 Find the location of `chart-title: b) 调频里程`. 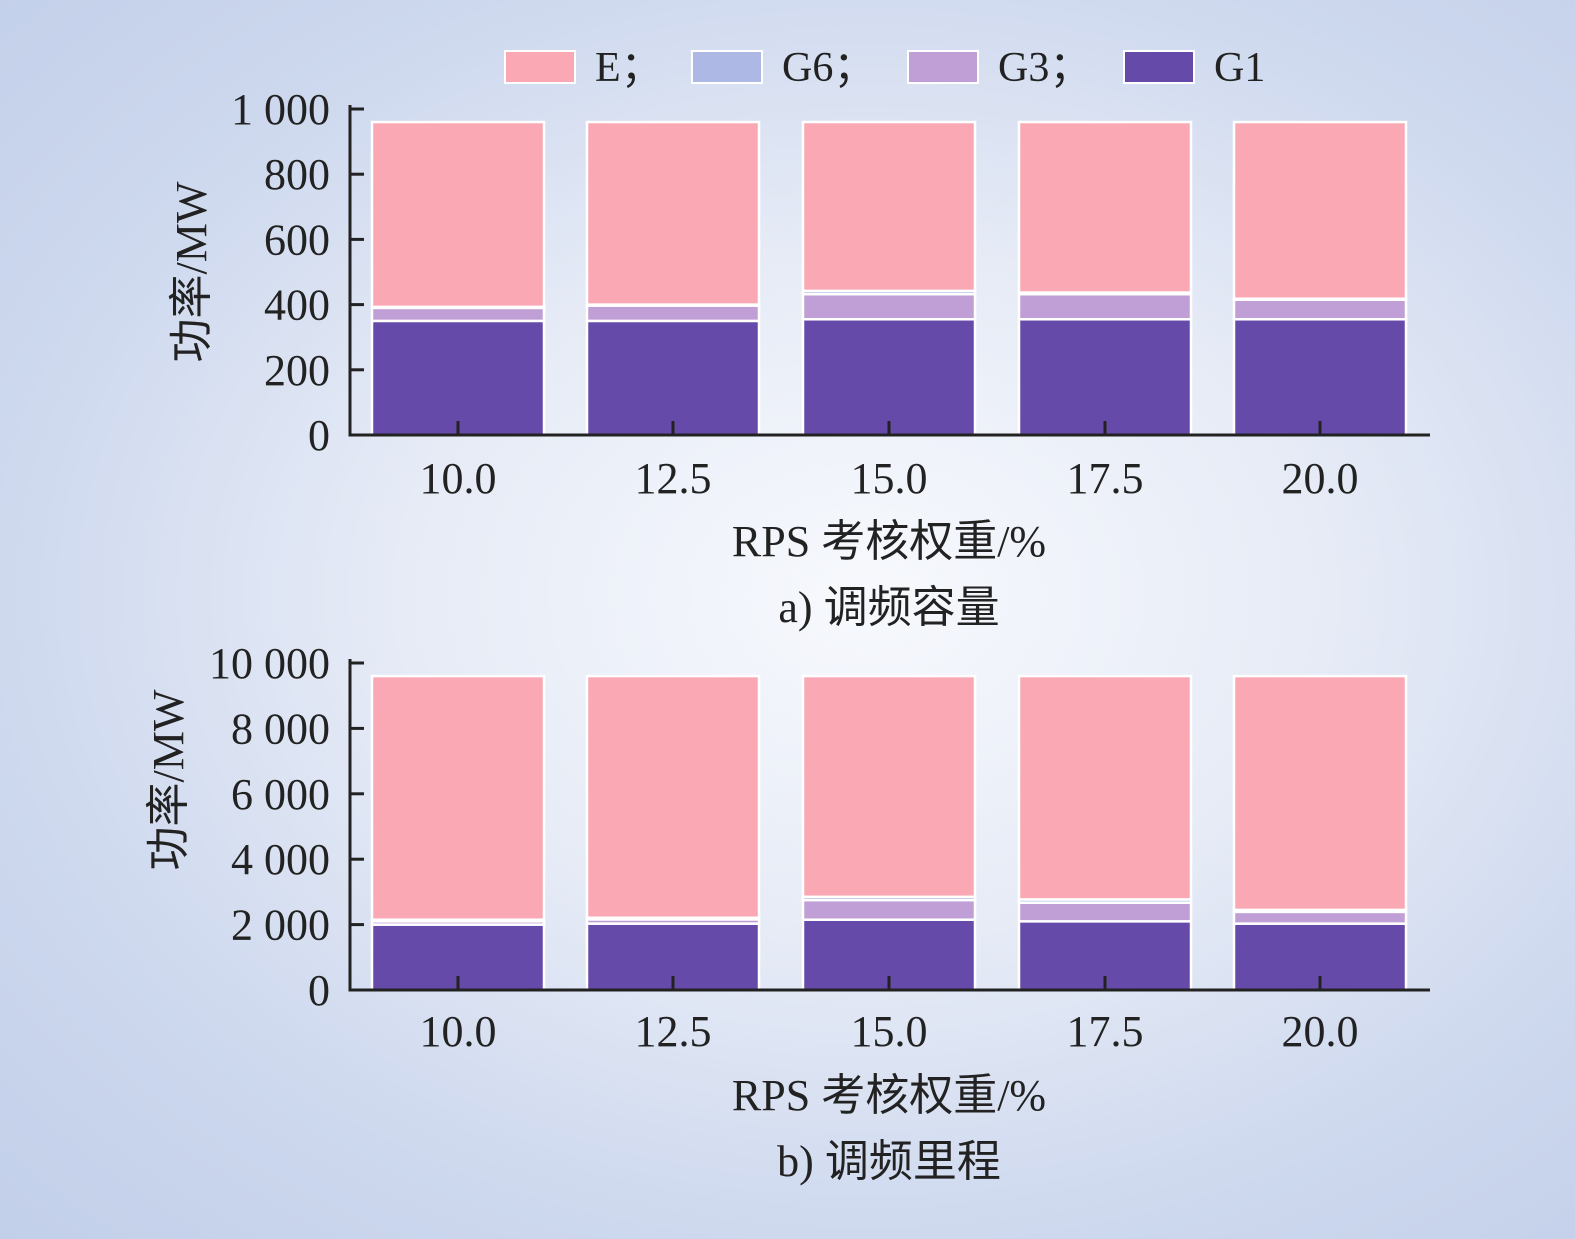

chart-title: b) 调频里程 is located at coordinates (889, 1161).